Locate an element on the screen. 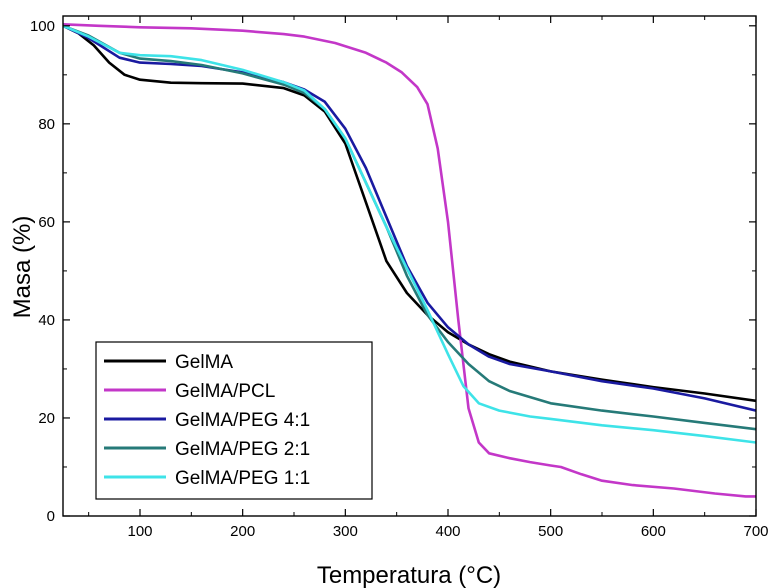 The width and height of the screenshot is (773, 588). x-tick-label: 300 is located at coordinates (345, 531).